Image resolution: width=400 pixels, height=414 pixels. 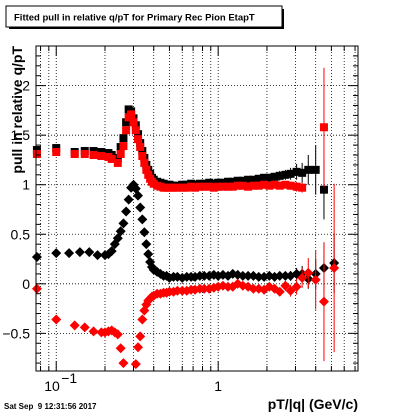 What do you see at coordinates (26, 185) in the screenshot?
I see `y-tick-label: 1` at bounding box center [26, 185].